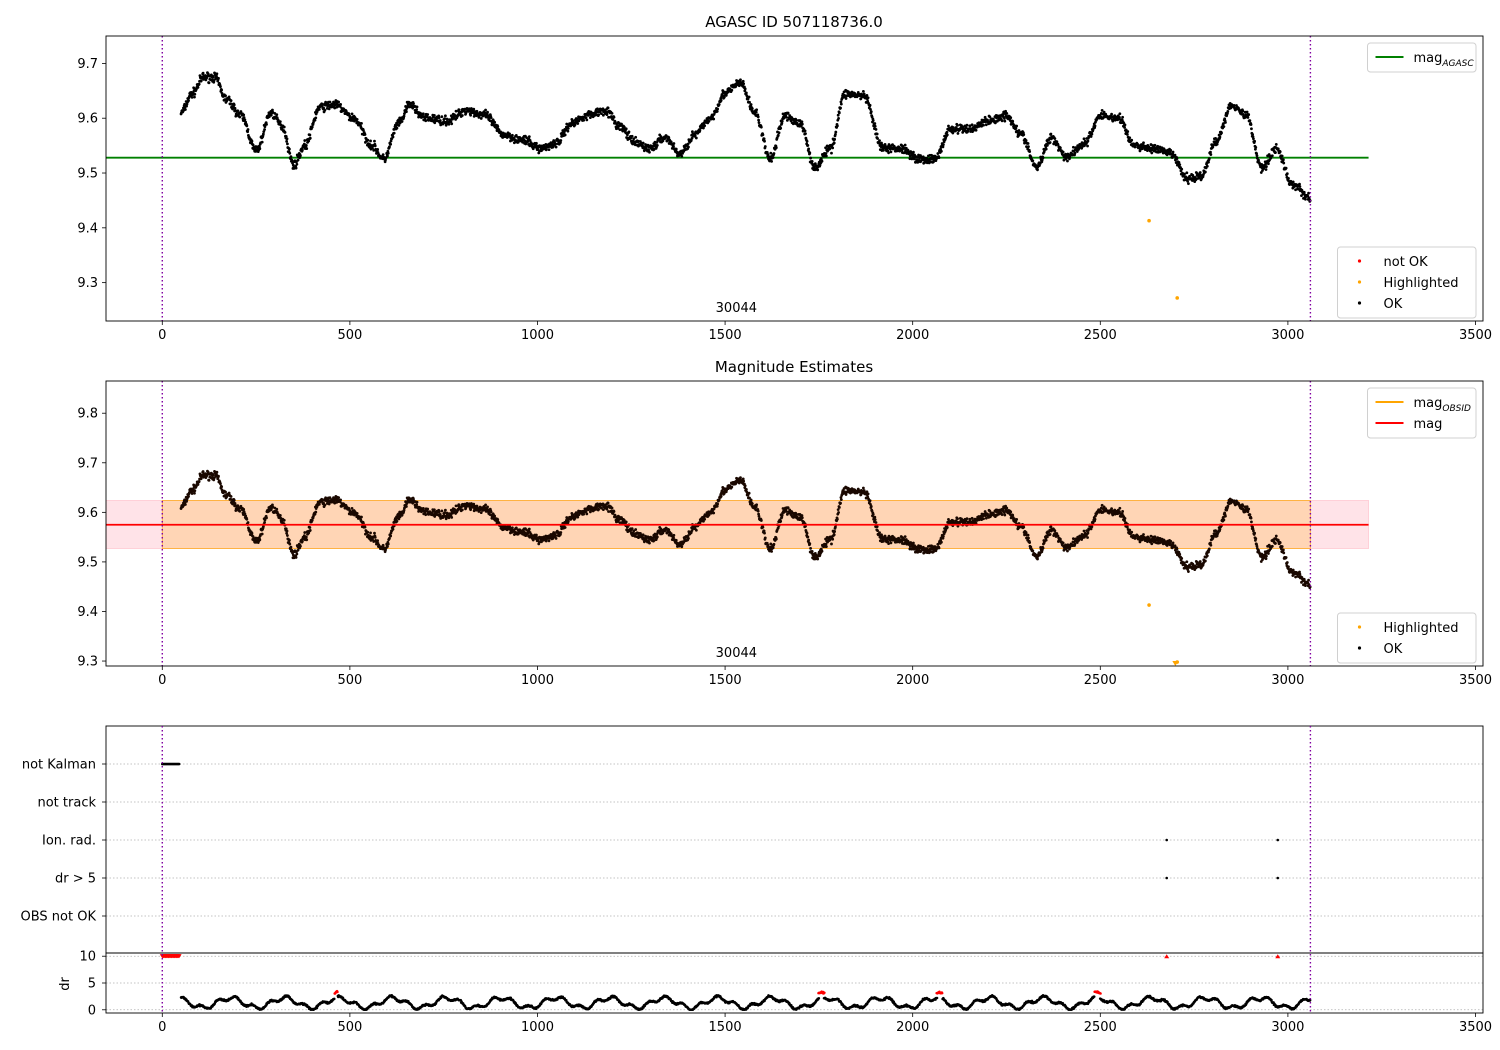  What do you see at coordinates (1428, 58) in the screenshot?
I see `legend-label-text: mag` at bounding box center [1428, 58].